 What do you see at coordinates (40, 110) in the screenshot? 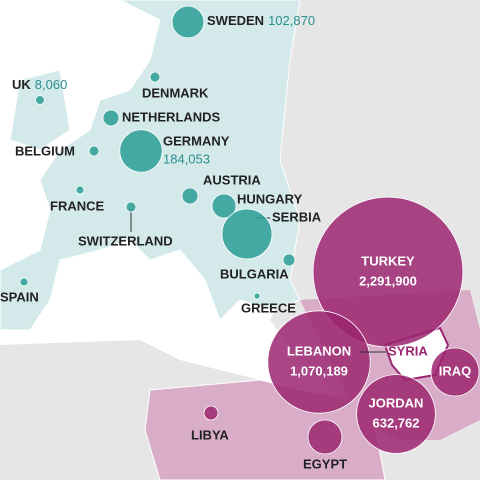
I see `uk-land` at bounding box center [40, 110].